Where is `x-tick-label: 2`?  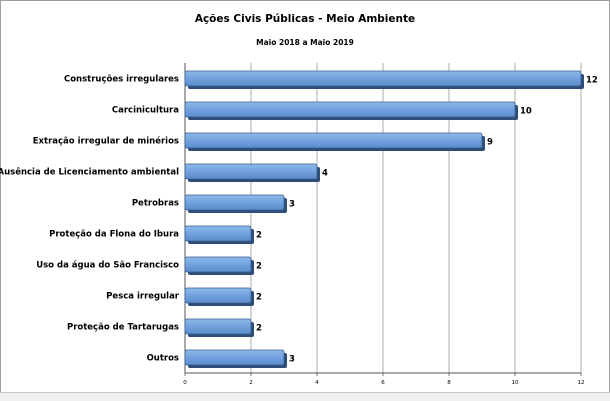
x-tick-label: 2 is located at coordinates (251, 383).